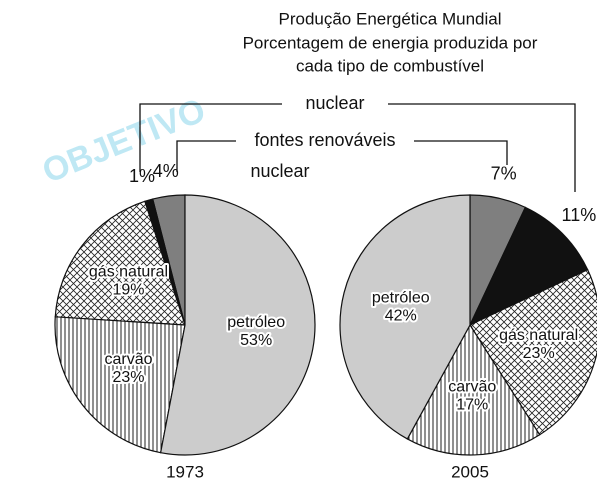 The height and width of the screenshot is (484, 597). I want to click on value-label: 1%, so click(142, 176).